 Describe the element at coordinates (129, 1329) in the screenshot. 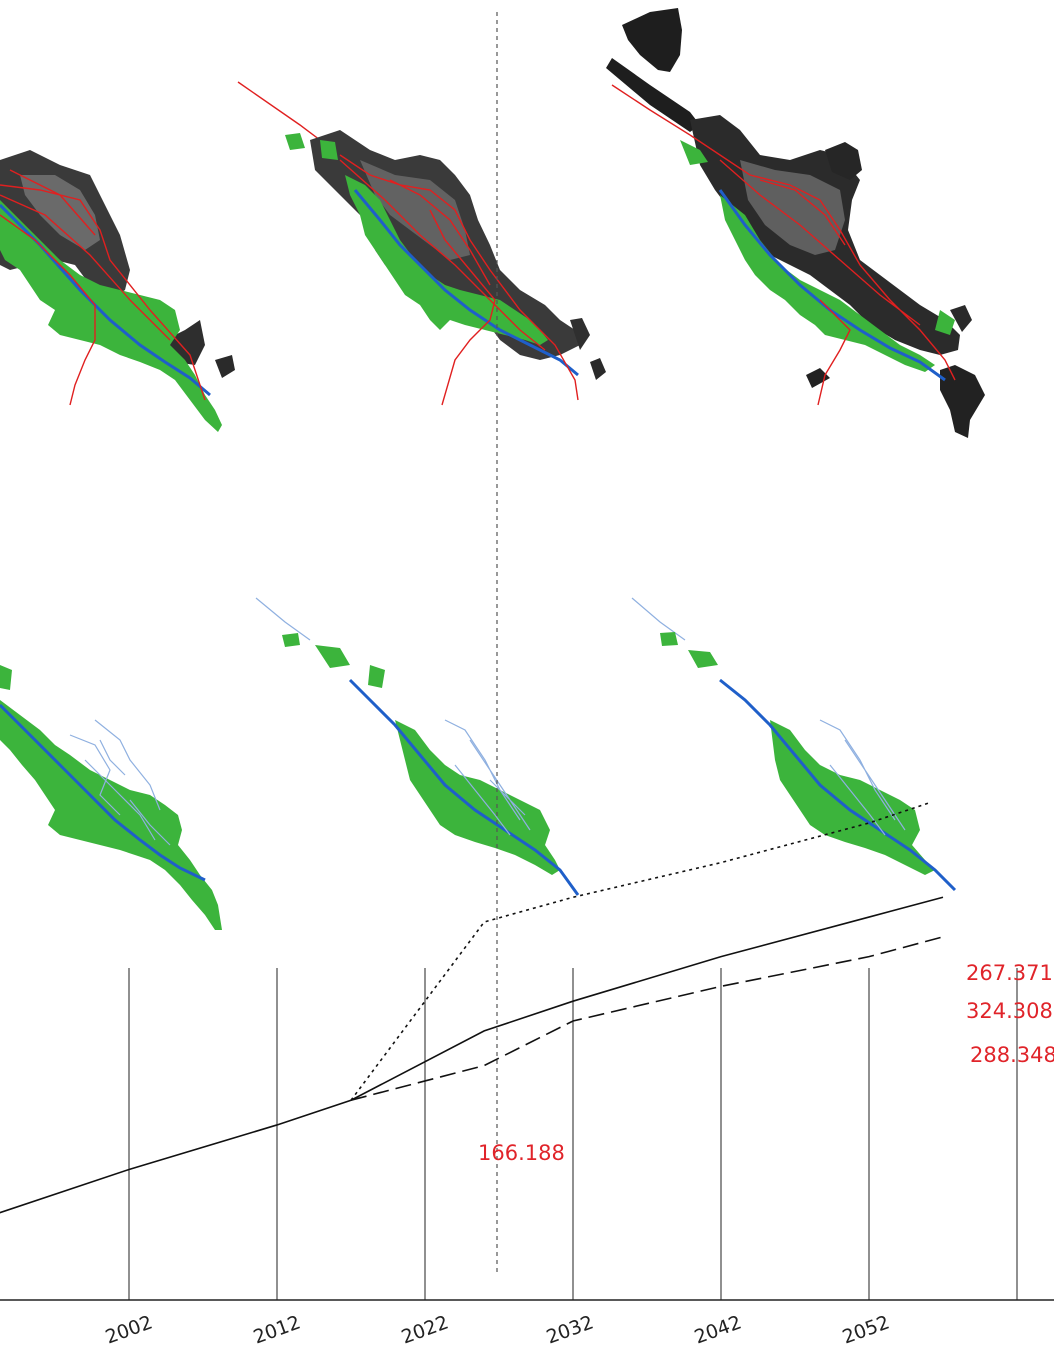

I see `year-tick-label: 2002` at that location.